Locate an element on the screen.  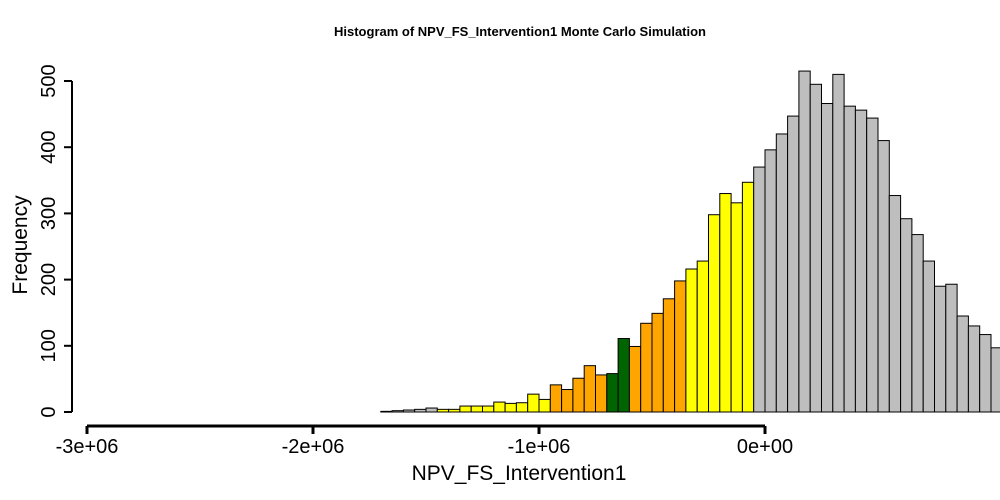
x-axis: -3e+06 -2e+06 -1e+06 0e+00 is located at coordinates (424, 441).